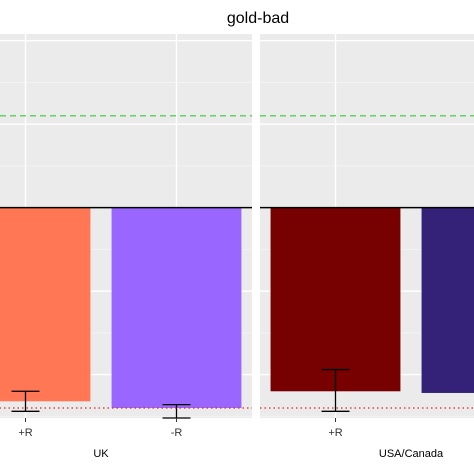 This screenshot has width=474, height=474. Describe the element at coordinates (258, 18) in the screenshot. I see `chart-title: gold-bad` at that location.